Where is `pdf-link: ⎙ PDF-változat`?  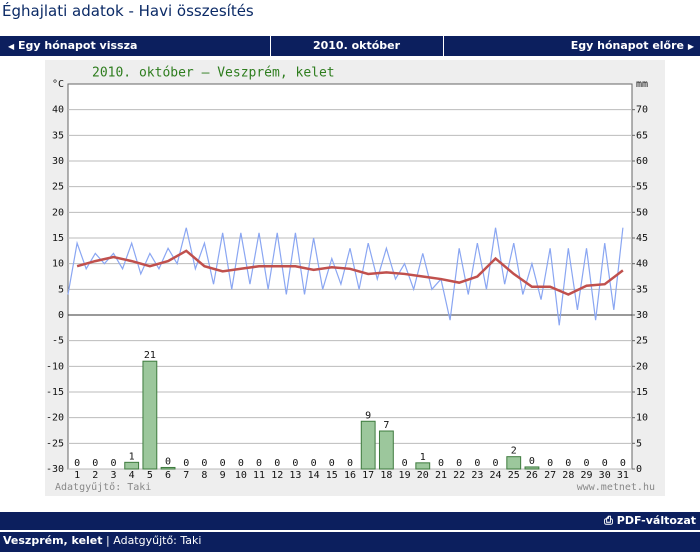
pdf-link: ⎙ PDF-változat is located at coordinates (650, 520).